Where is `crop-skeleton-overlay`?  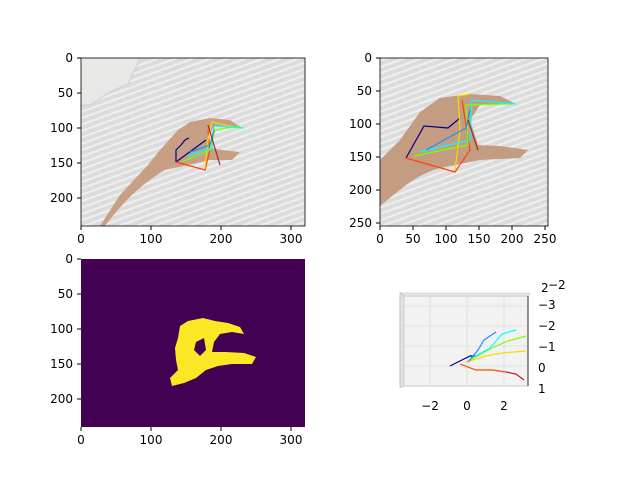 crop-skeleton-overlay is located at coordinates (461, 133).